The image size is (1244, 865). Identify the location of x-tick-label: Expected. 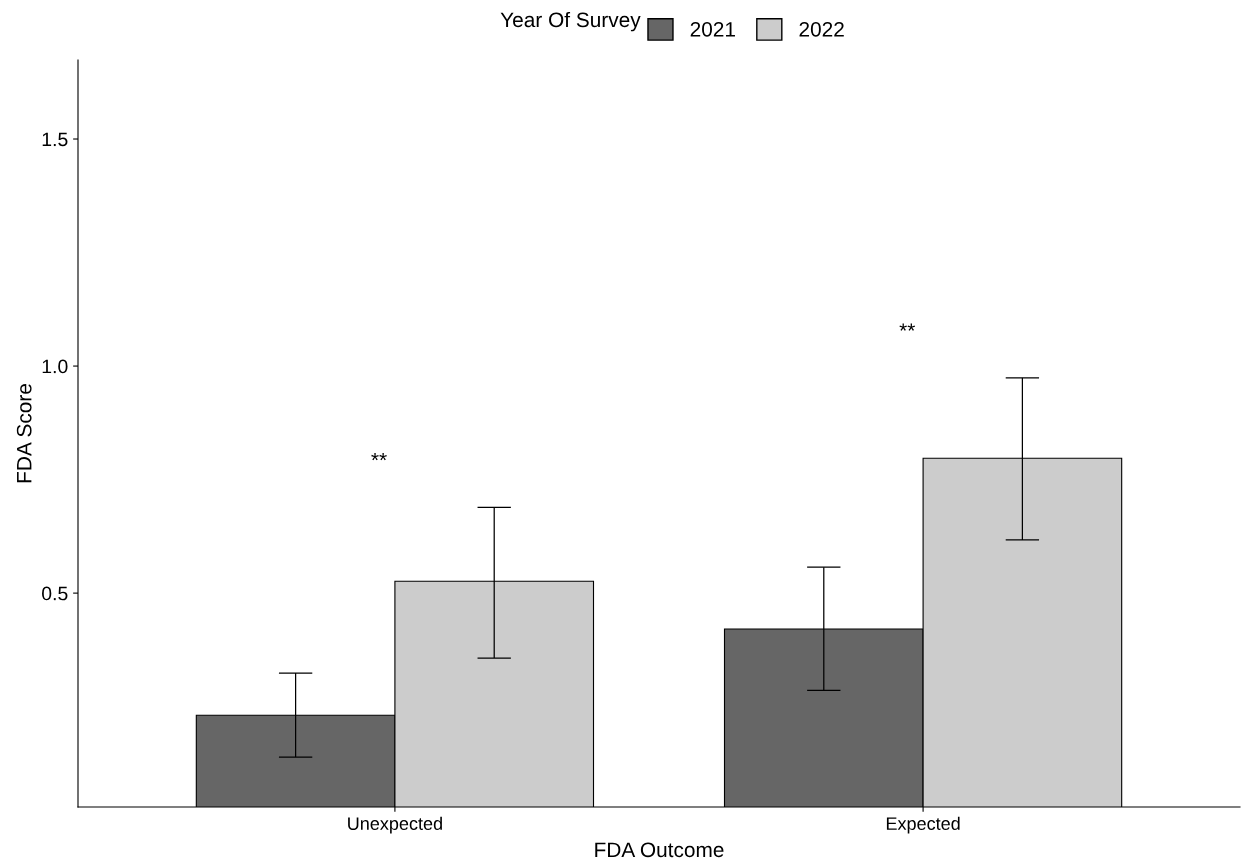
(923, 825).